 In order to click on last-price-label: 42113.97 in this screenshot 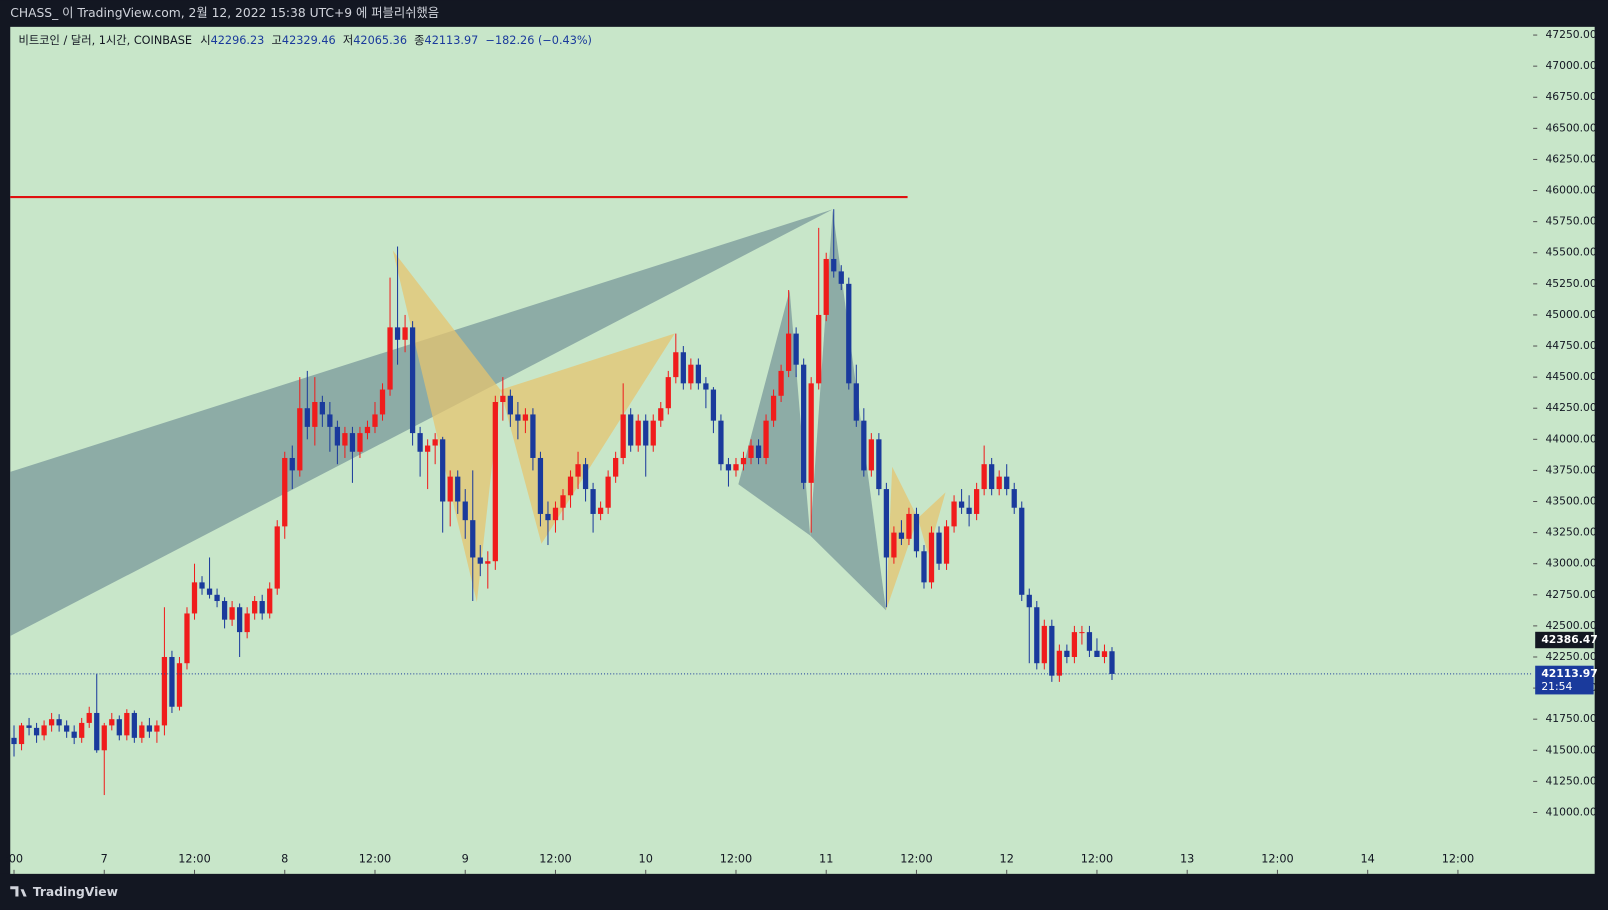, I will do `click(1569, 673)`.